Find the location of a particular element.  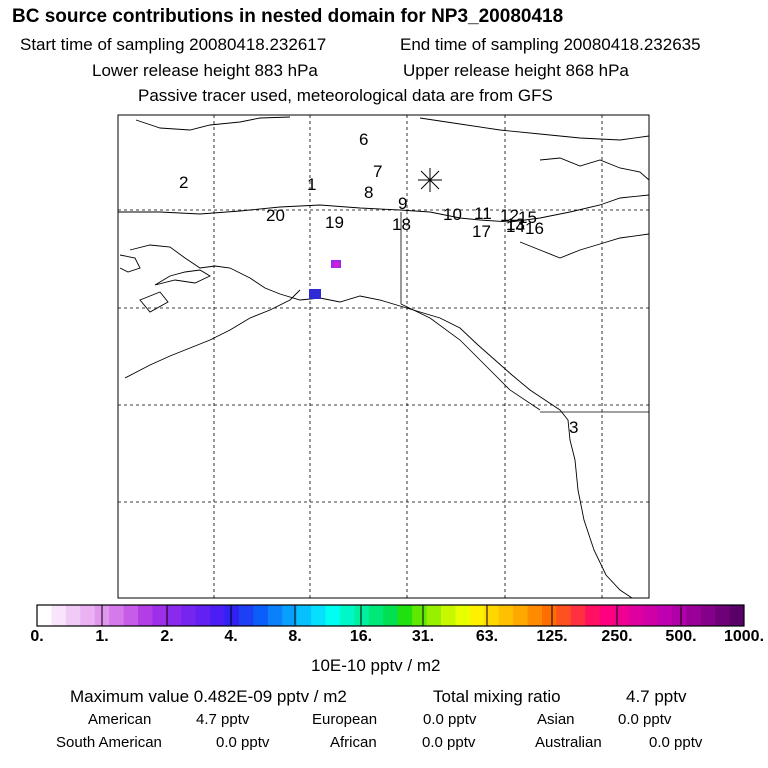

start-time: Start time of sampling 20080418.232617 is located at coordinates (173, 44).